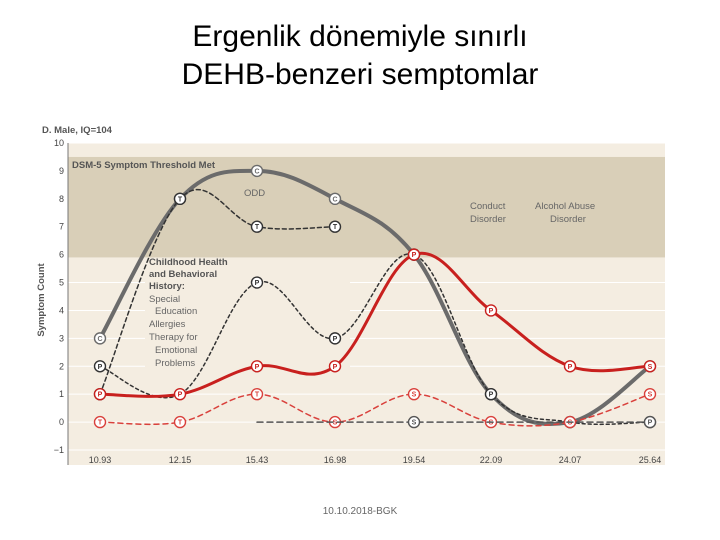  What do you see at coordinates (335, 460) in the screenshot?
I see `x-tick-label: 16.98` at bounding box center [335, 460].